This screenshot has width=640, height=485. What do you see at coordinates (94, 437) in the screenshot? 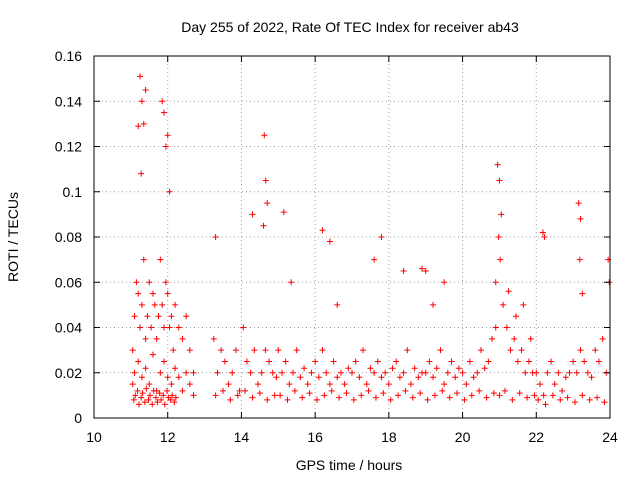
I see `x-tick-label: 10` at bounding box center [94, 437].